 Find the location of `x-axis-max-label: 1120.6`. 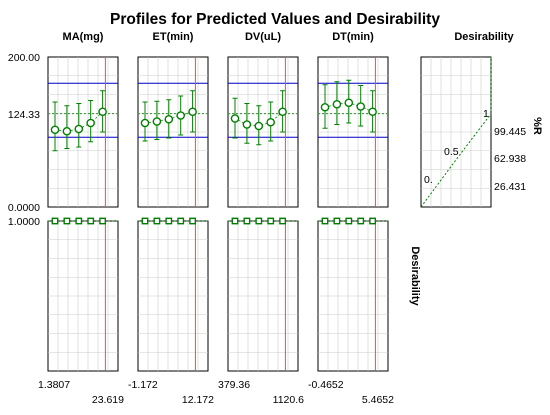

x-axis-max-label: 1120.6 is located at coordinates (288, 400).